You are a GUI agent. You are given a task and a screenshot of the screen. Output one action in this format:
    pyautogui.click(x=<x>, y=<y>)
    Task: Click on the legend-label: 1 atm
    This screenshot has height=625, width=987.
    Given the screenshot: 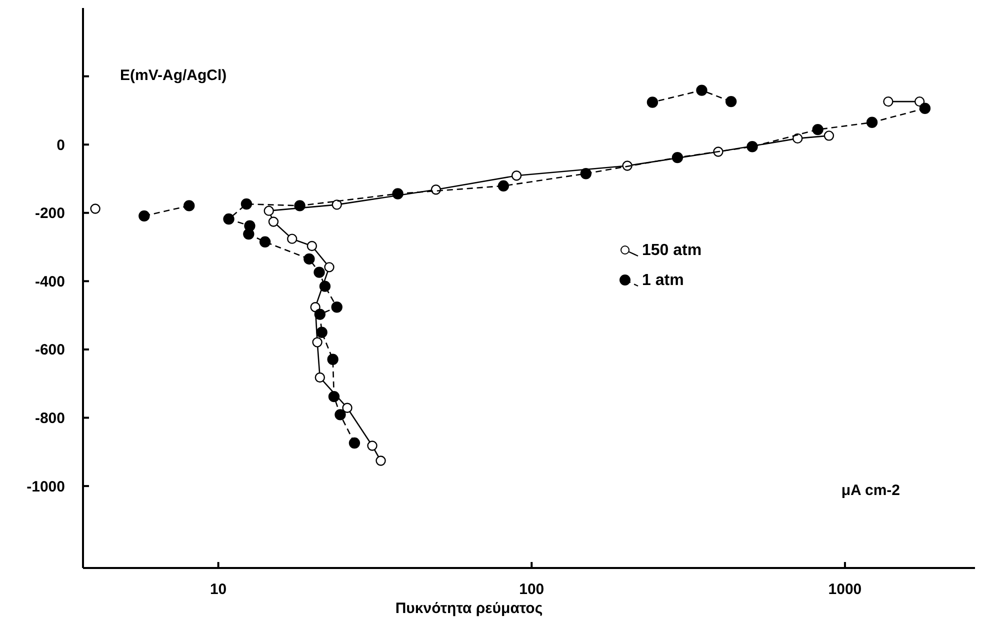 What is the action you would take?
    pyautogui.click(x=663, y=280)
    